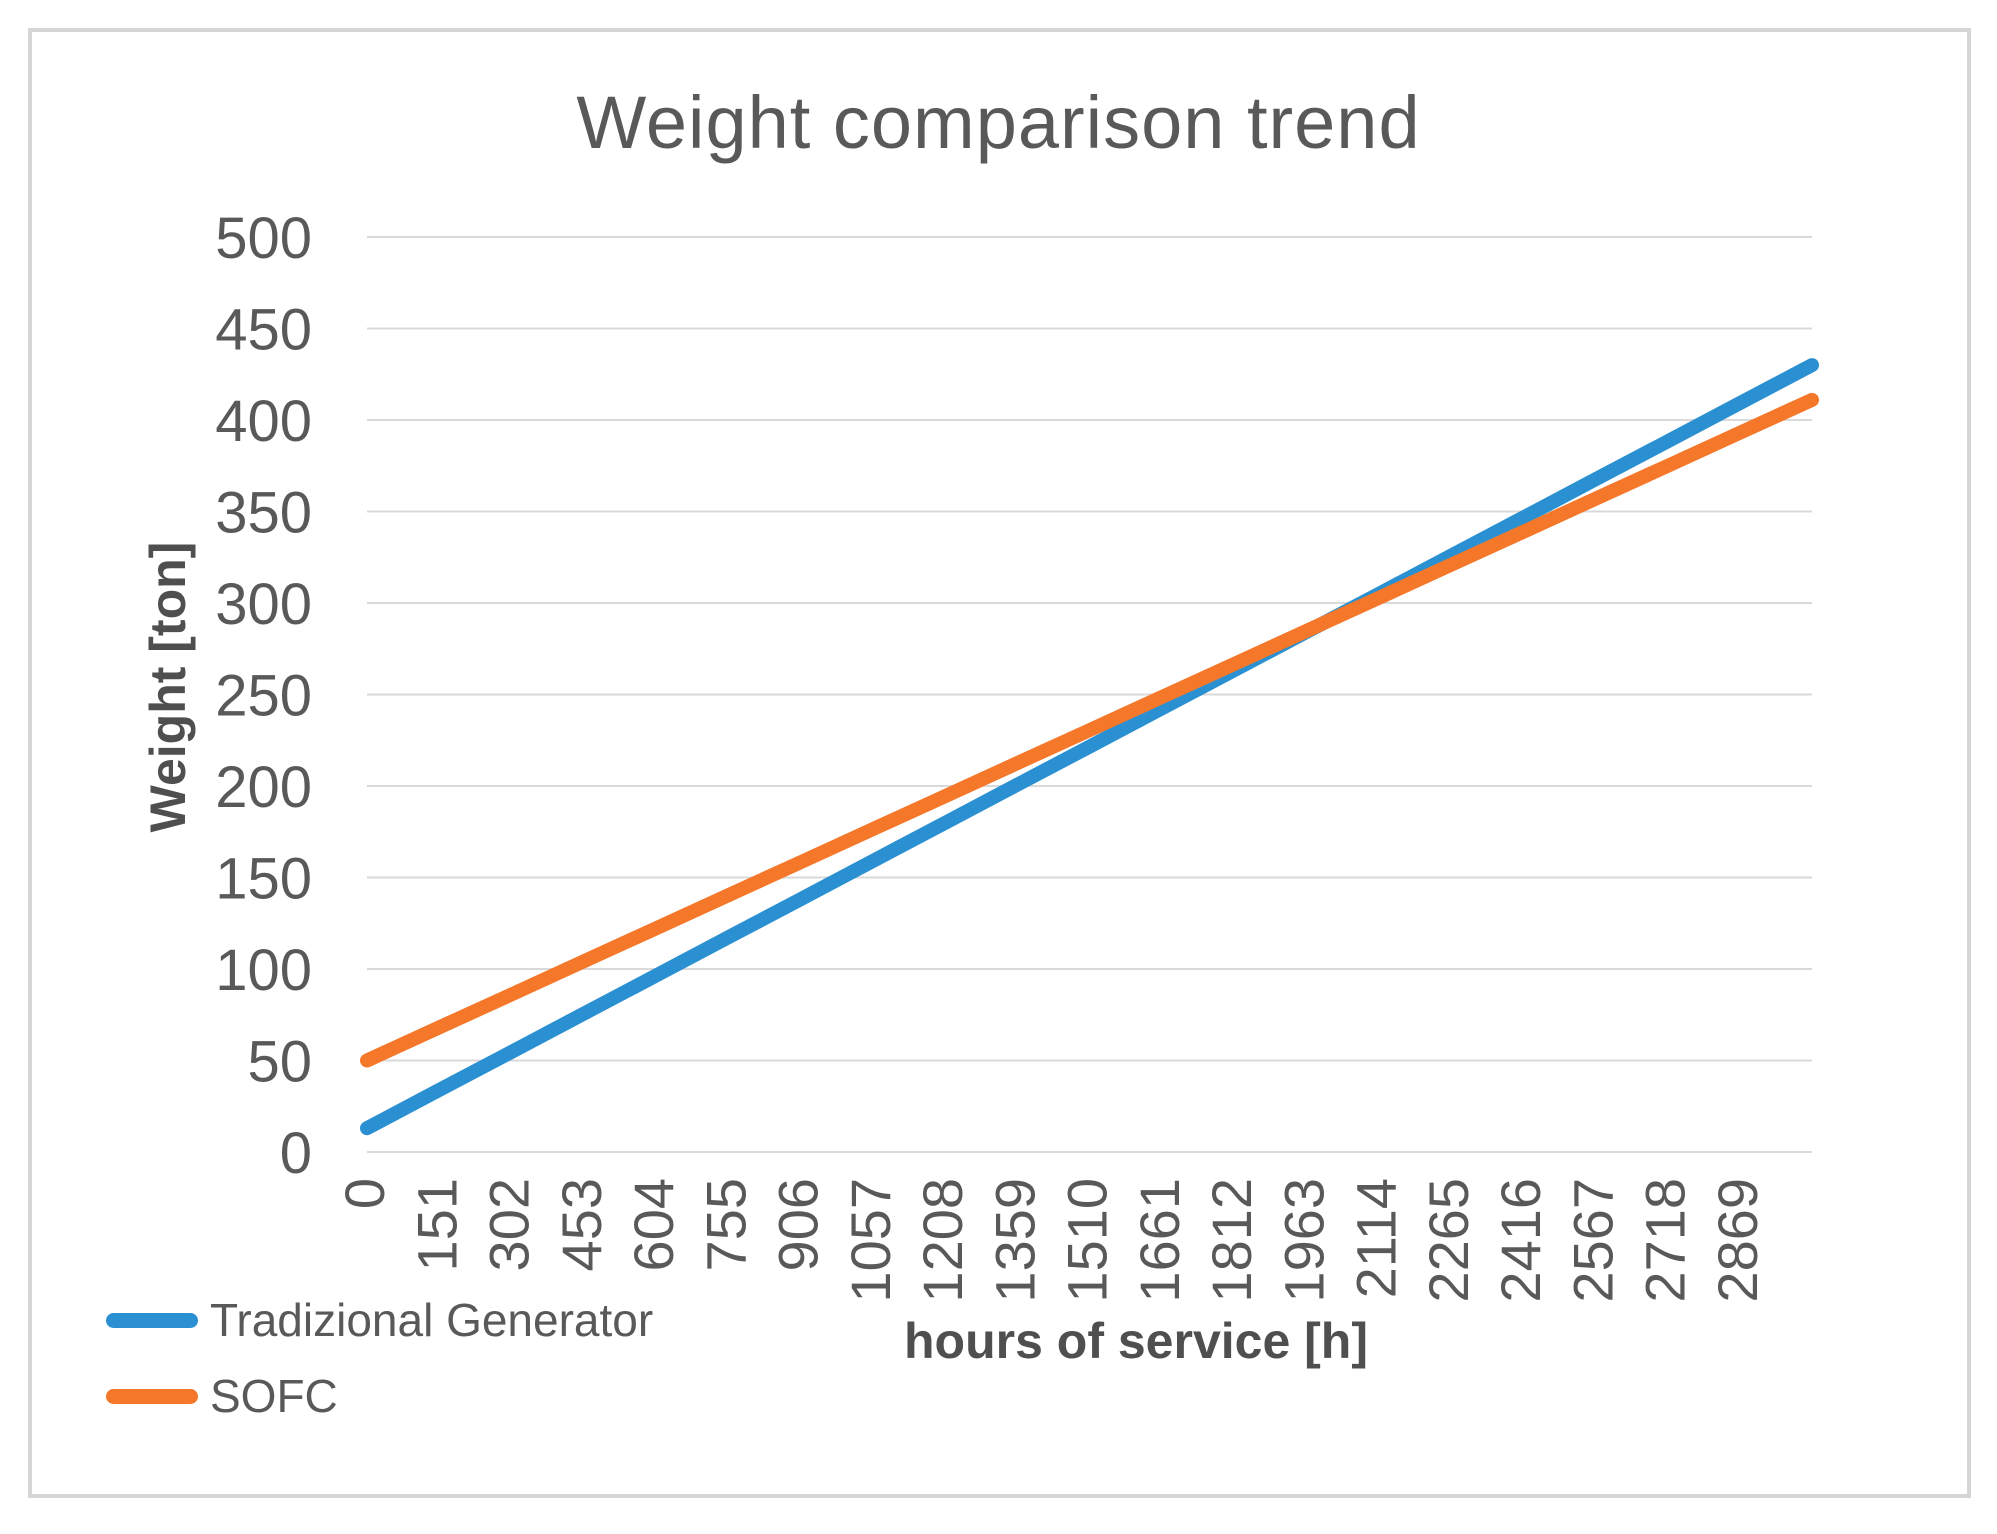 This screenshot has width=1997, height=1534. Describe the element at coordinates (870, 1240) in the screenshot. I see `x-tick-label: 1057` at that location.